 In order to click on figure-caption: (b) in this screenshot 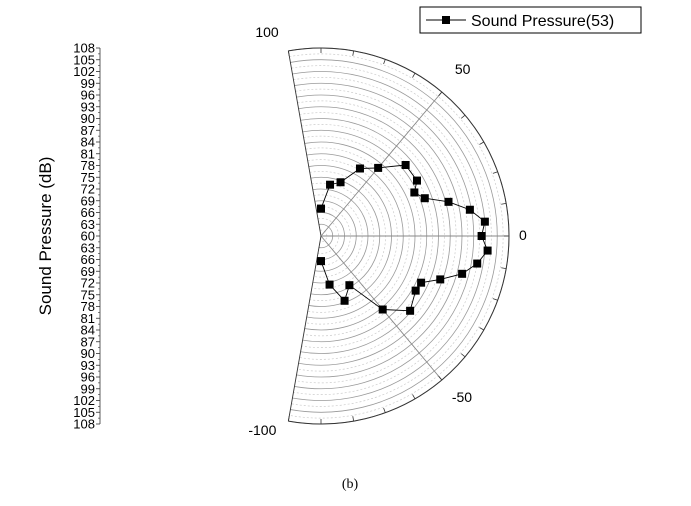, I will do `click(350, 484)`.